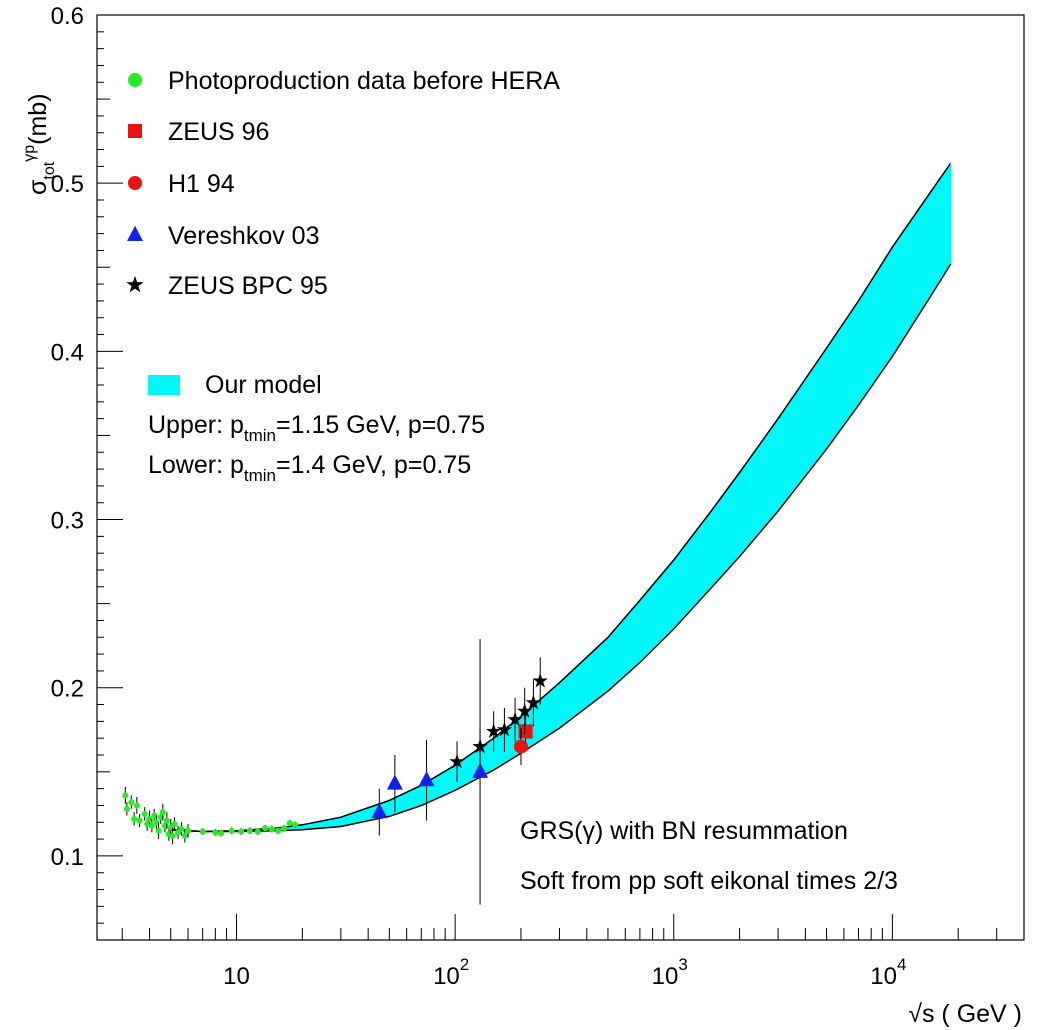 The image size is (1041, 1030). Describe the element at coordinates (164, 385) in the screenshot. I see `model-swatch` at that location.